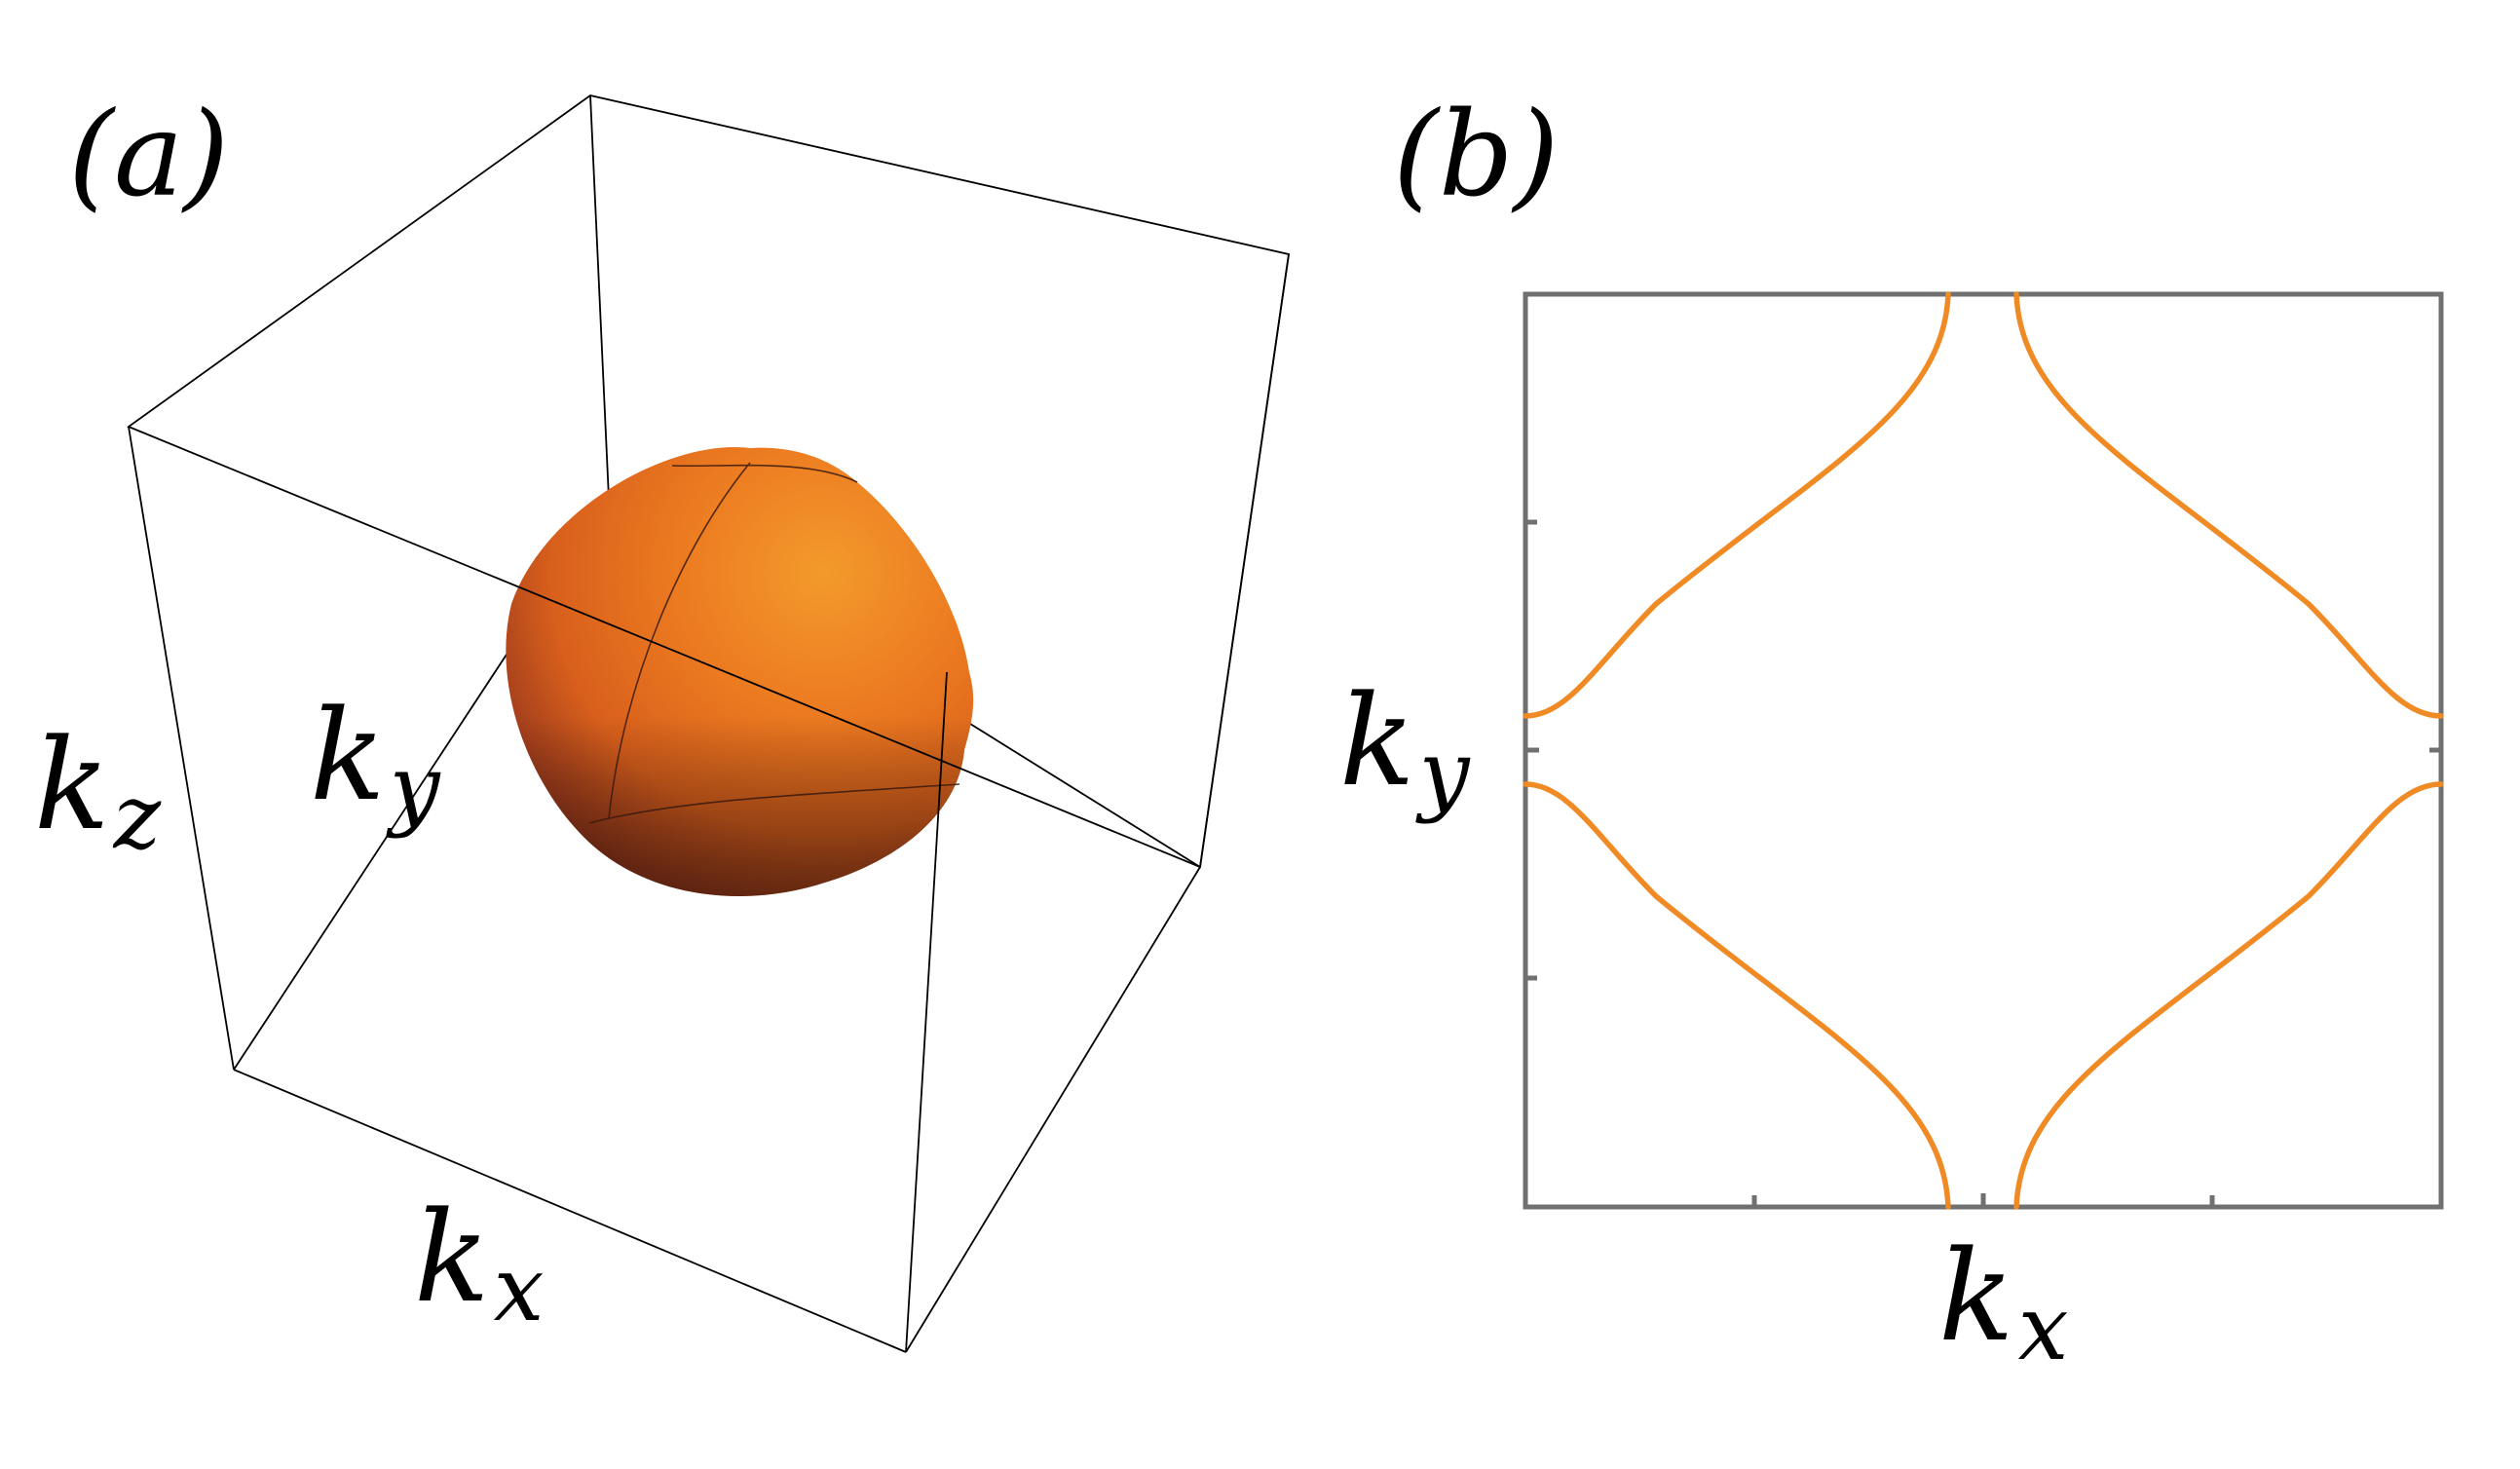 The image size is (2520, 1469). What do you see at coordinates (98, 791) in the screenshot?
I see `axis-z-label: kz` at bounding box center [98, 791].